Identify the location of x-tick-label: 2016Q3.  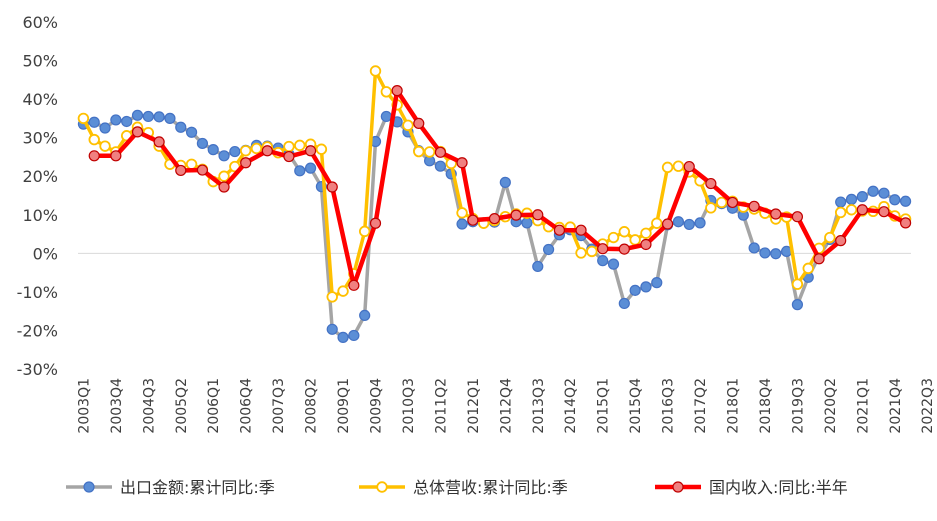
(669, 406).